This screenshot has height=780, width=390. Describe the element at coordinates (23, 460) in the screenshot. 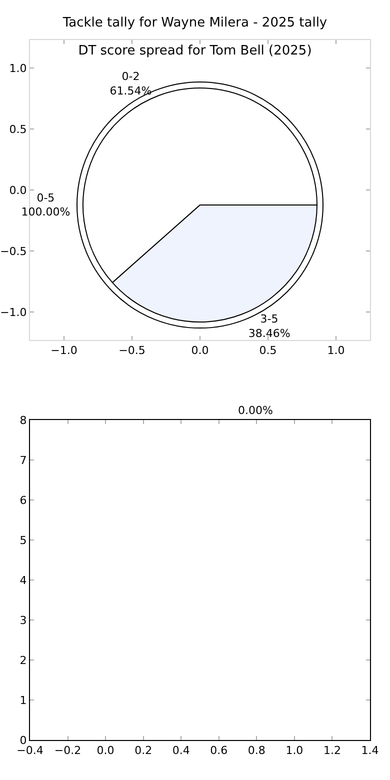

I see `y-tick-label: 7` at that location.